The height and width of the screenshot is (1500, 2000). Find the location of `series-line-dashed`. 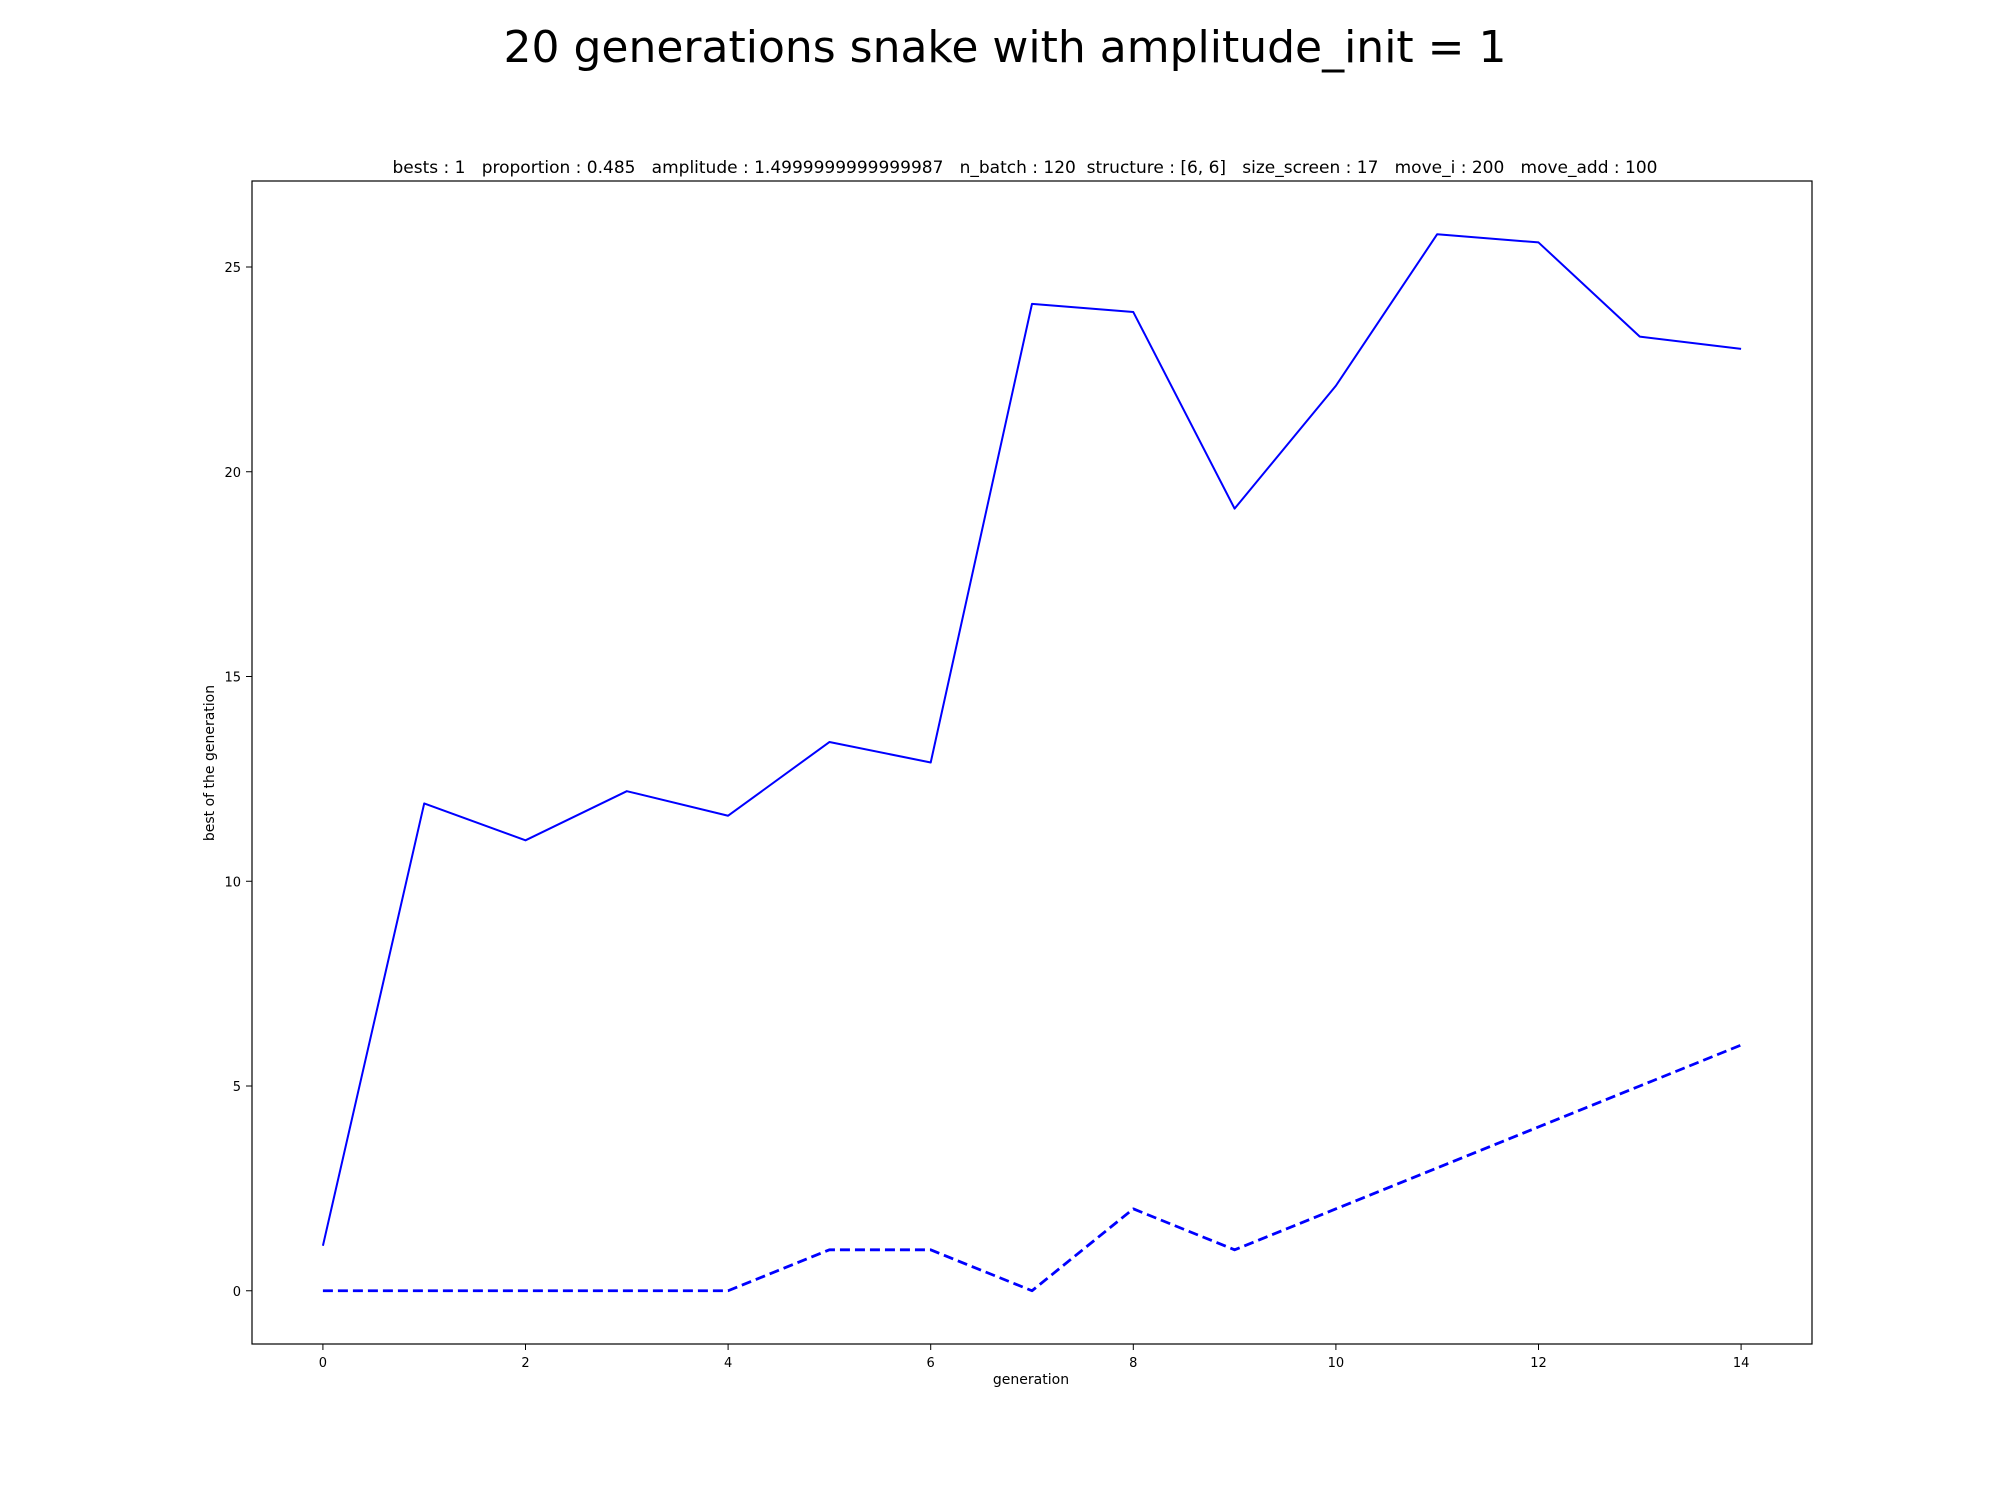

series-line-dashed is located at coordinates (1032, 1168).